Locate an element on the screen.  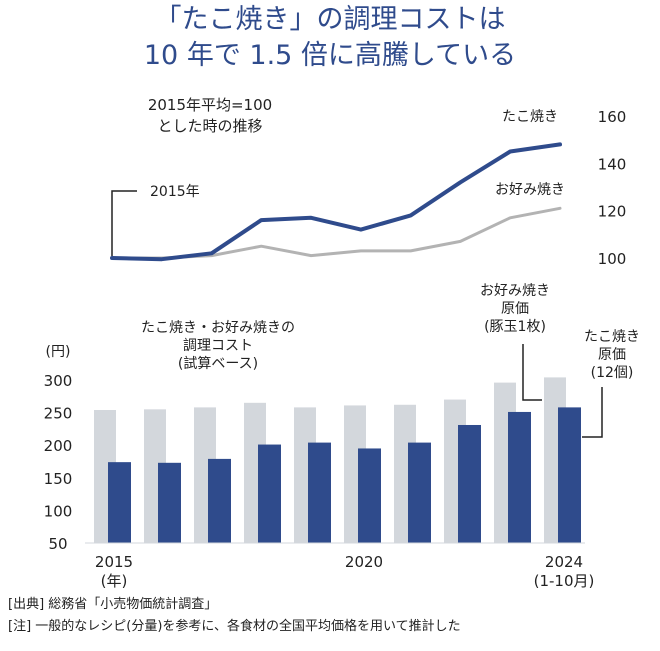
bar-ytick-label: 150 is located at coordinates (58, 479).